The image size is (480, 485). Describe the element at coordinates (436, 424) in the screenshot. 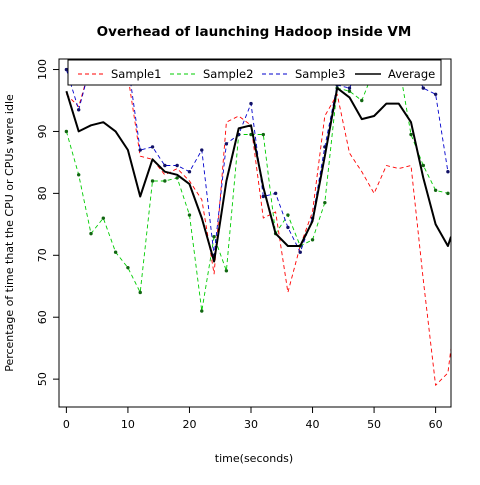

I see `x-tick-label: 60` at that location.